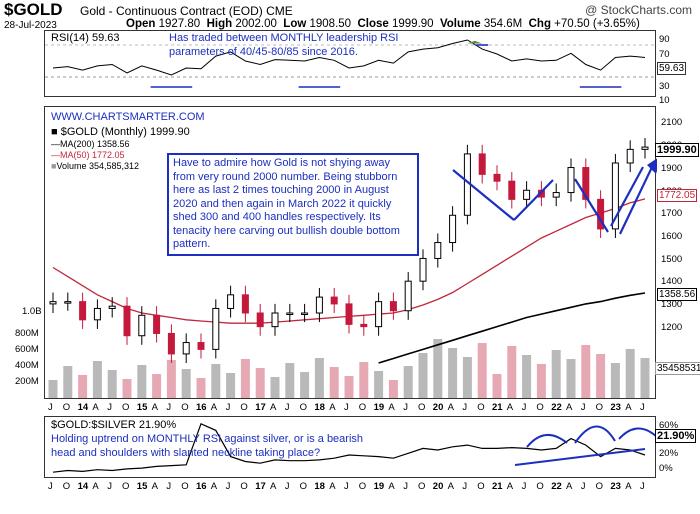  I want to click on price-tick-label: 1600, so click(672, 236).